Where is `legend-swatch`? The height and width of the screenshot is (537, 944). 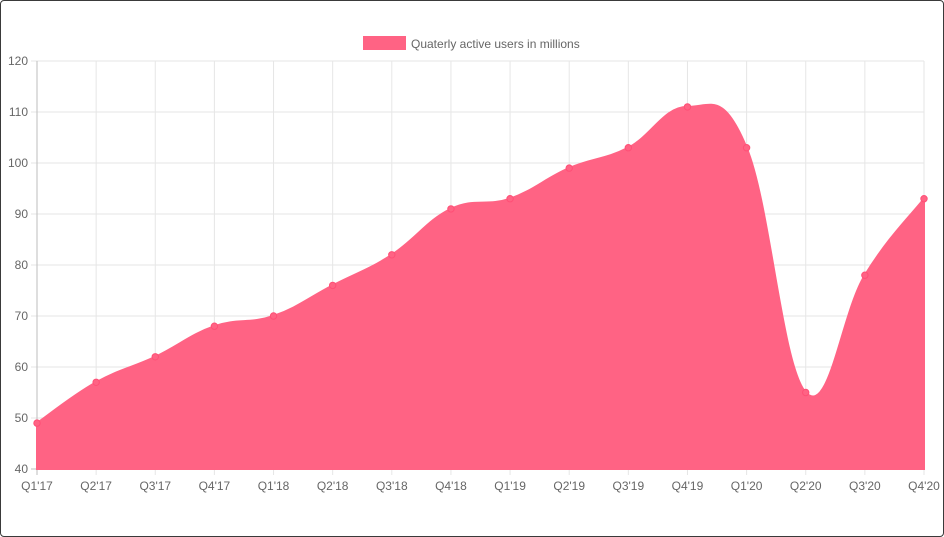
legend-swatch is located at coordinates (384, 43).